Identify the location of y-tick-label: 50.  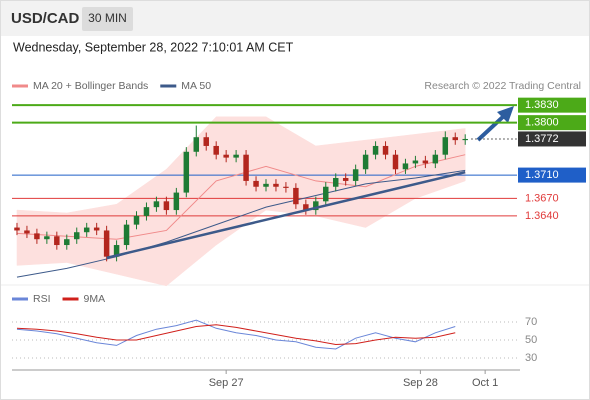
(531, 340).